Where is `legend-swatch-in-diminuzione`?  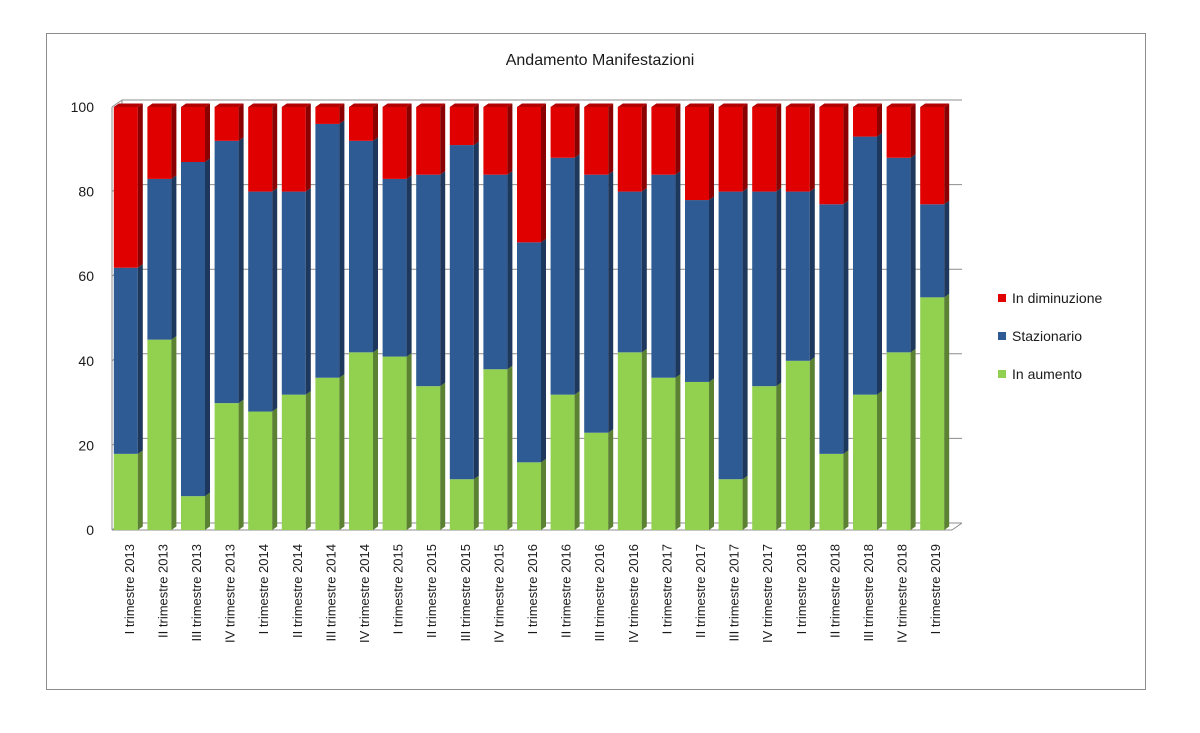 legend-swatch-in-diminuzione is located at coordinates (1002, 297).